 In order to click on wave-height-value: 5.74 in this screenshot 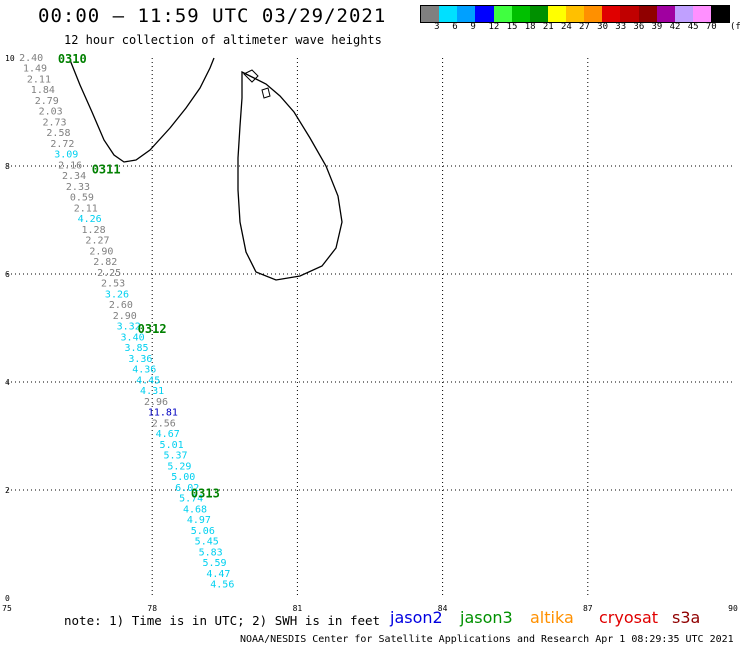, I will do `click(191, 499)`.